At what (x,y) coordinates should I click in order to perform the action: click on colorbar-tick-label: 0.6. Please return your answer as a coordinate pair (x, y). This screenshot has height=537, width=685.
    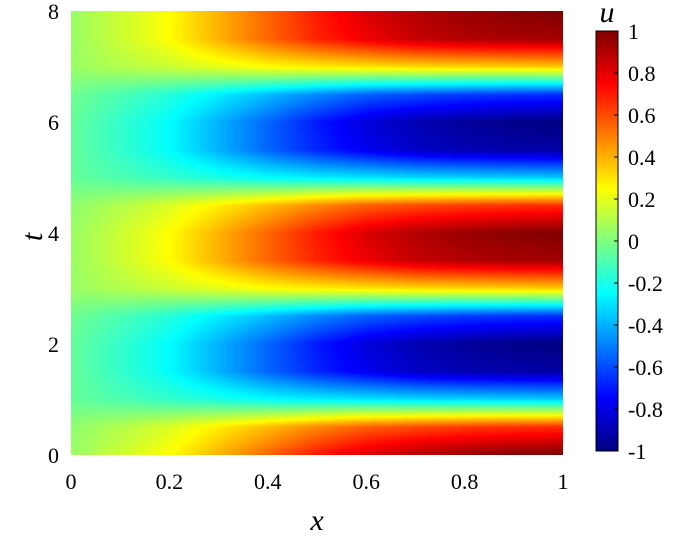
    Looking at the image, I should click on (642, 115).